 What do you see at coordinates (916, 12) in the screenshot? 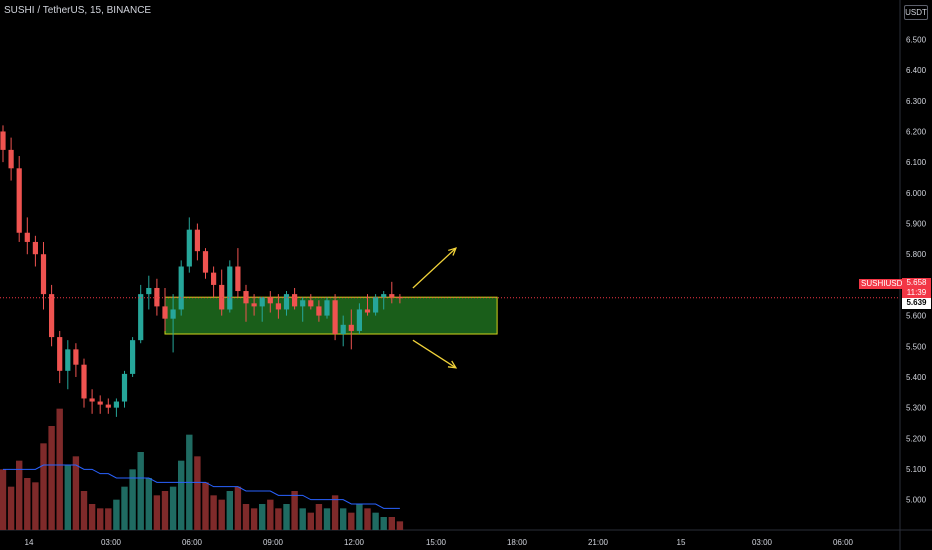
I see `currency-selector: USDT` at bounding box center [916, 12].